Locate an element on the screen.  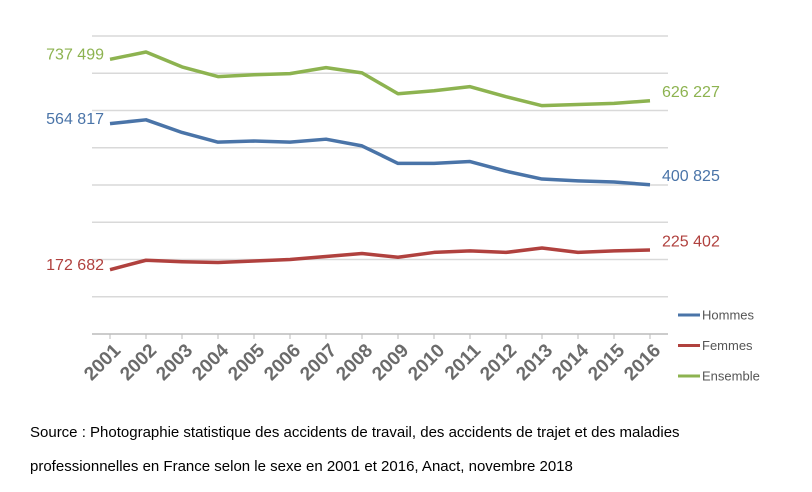
x-tick-label: 2010 is located at coordinates (426, 362).